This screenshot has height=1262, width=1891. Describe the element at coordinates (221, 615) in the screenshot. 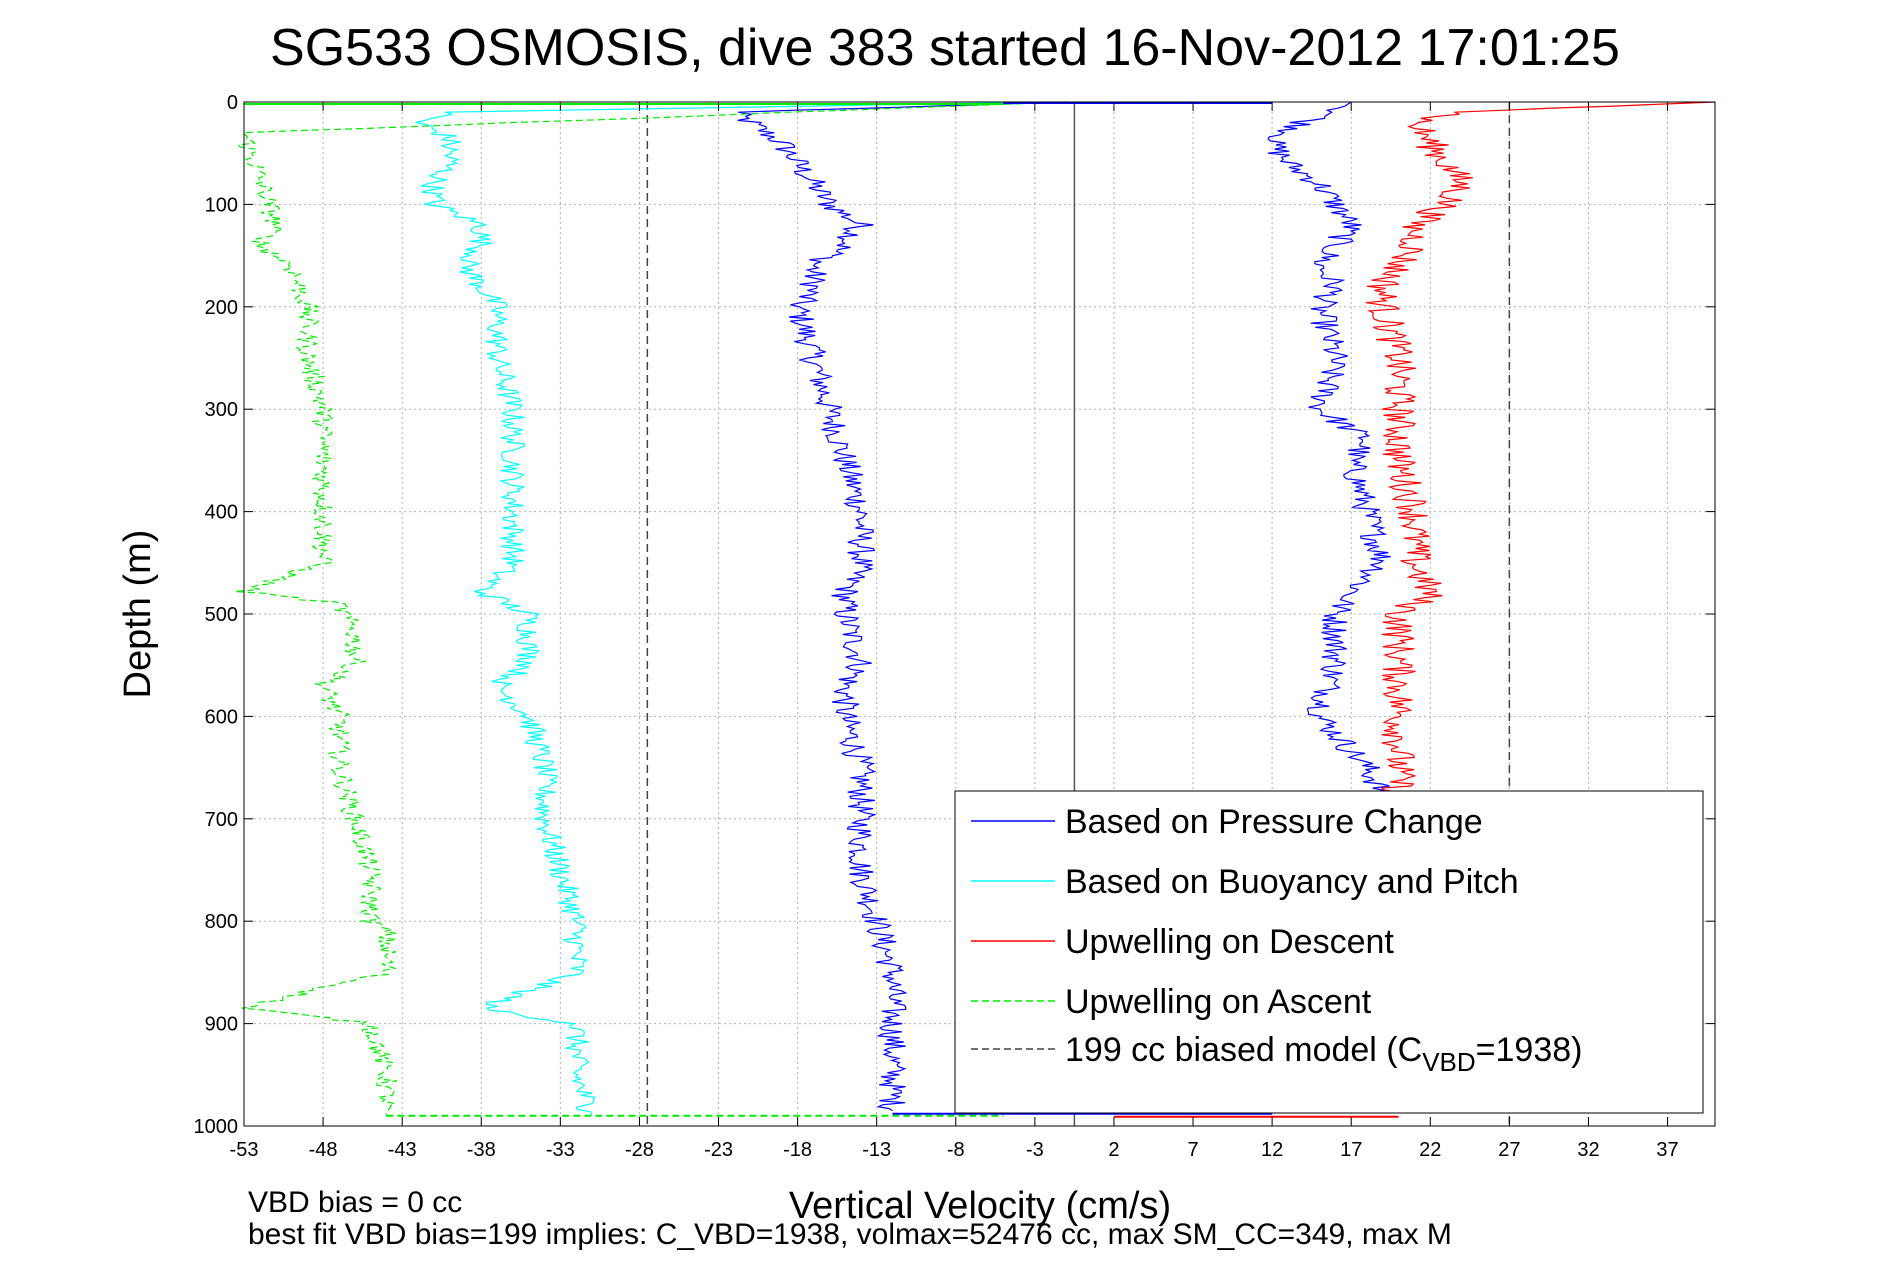

I see `y-tick-label: 500` at that location.